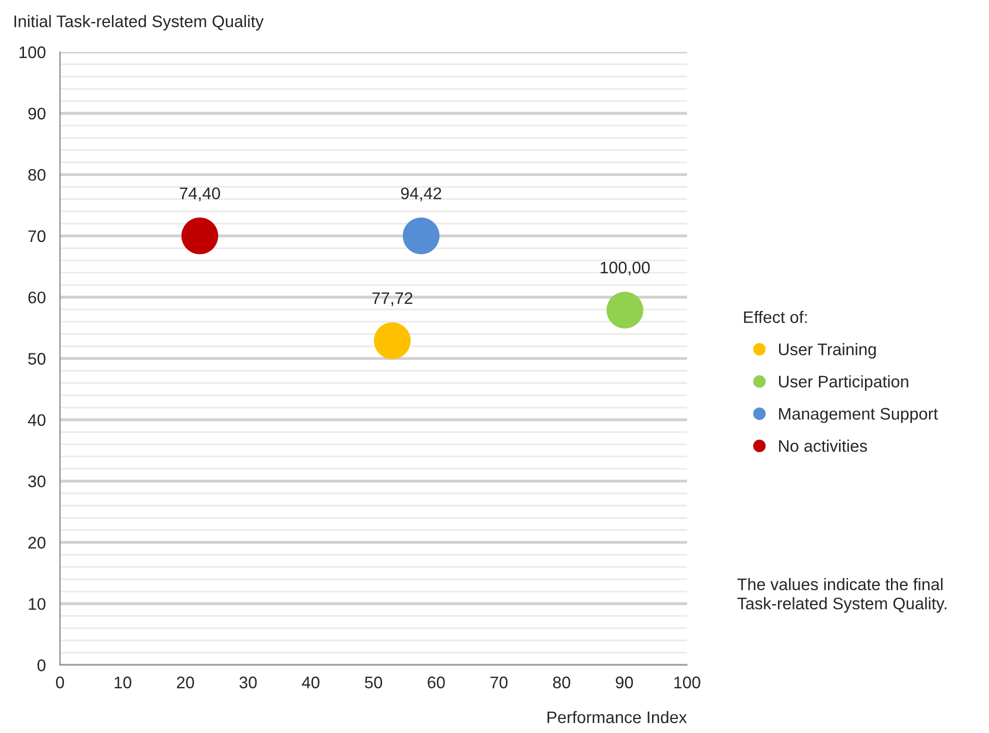 Image resolution: width=989 pixels, height=733 pixels. I want to click on x-tick-label: 30, so click(248, 682).